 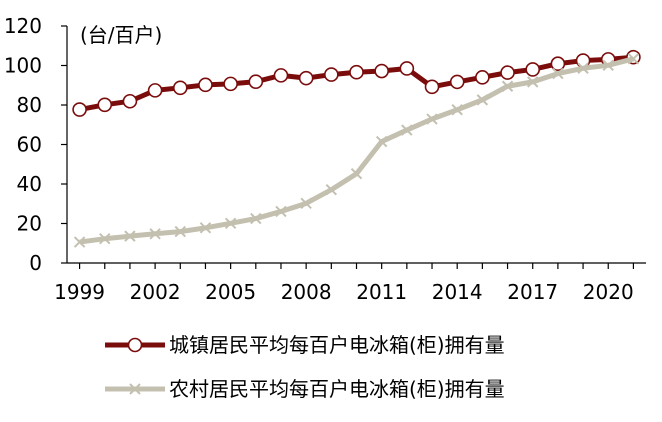 What do you see at coordinates (344, 283) in the screenshot?
I see `x-tick-group: 1999 2002 2005 2008 2011 2014 2017 2020` at bounding box center [344, 283].